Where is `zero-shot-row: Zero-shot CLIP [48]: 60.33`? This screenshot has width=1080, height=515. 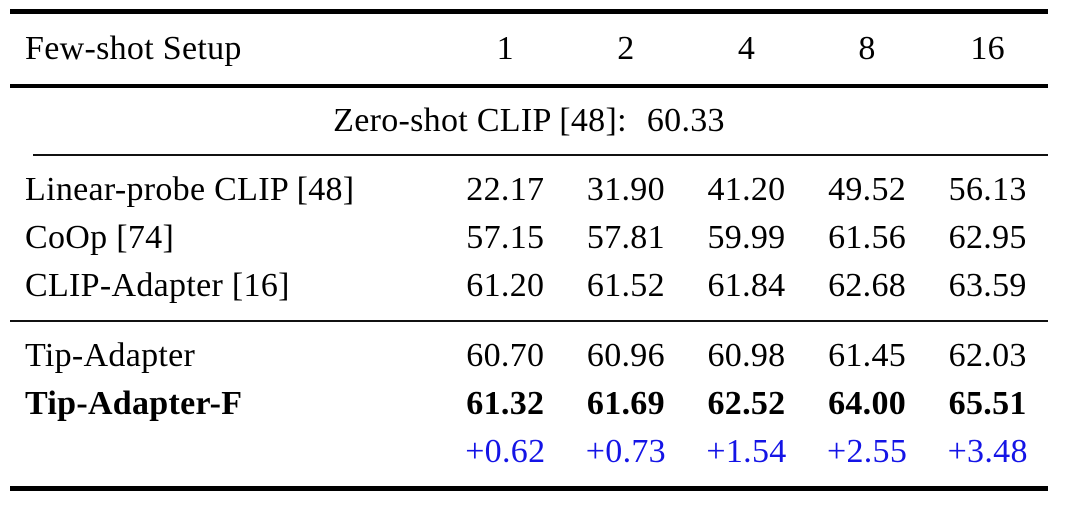
zero-shot-row: Zero-shot CLIP [48]: 60.33 is located at coordinates (529, 121).